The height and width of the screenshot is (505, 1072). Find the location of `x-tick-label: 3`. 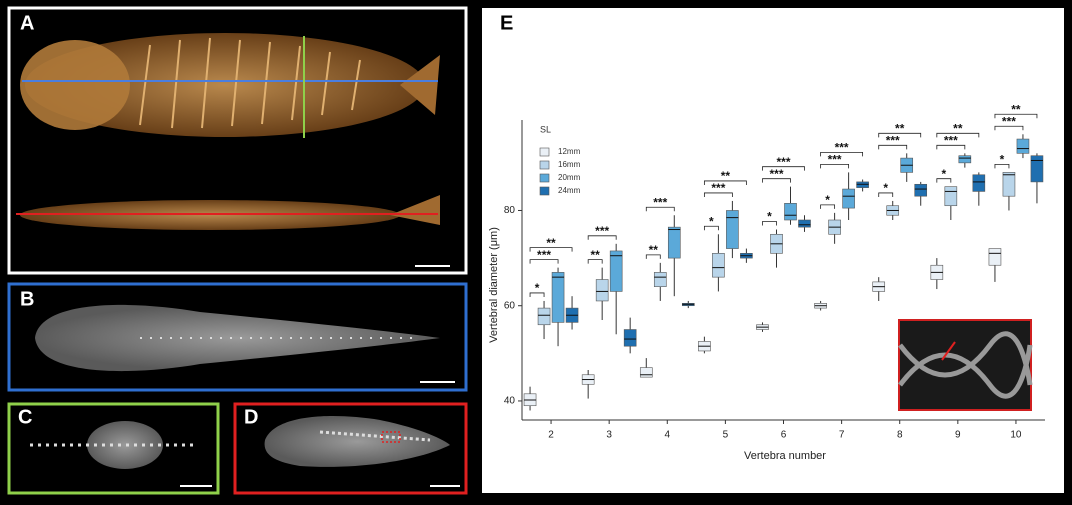

x-tick-label: 3 is located at coordinates (609, 435).